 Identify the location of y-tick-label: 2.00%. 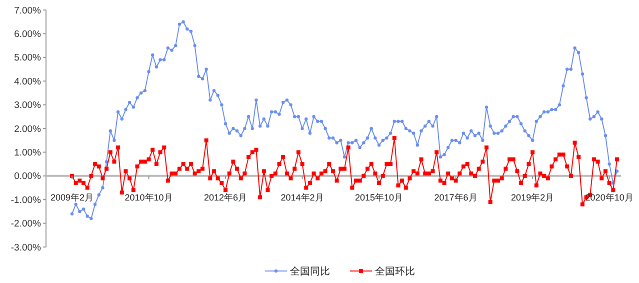
(28, 129).